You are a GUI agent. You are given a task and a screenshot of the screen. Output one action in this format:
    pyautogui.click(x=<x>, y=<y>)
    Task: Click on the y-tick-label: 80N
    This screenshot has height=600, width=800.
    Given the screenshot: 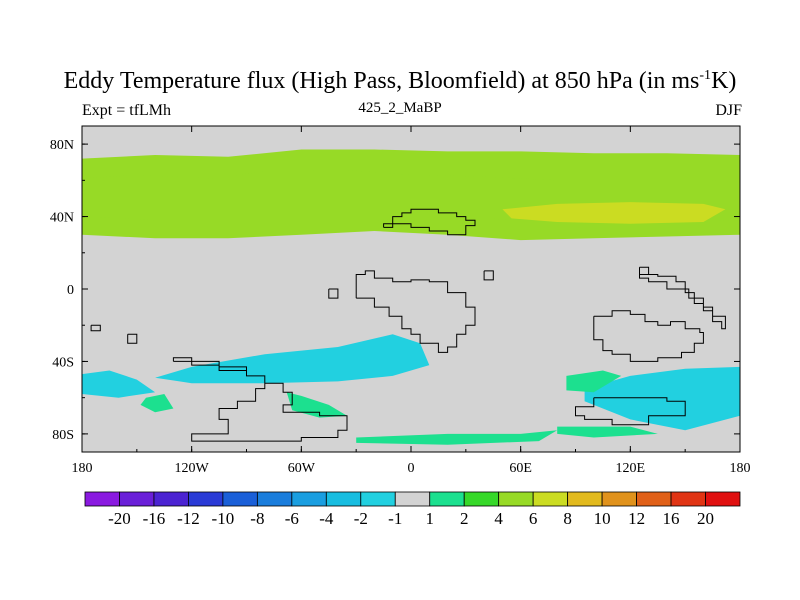 What is the action you would take?
    pyautogui.click(x=62, y=145)
    